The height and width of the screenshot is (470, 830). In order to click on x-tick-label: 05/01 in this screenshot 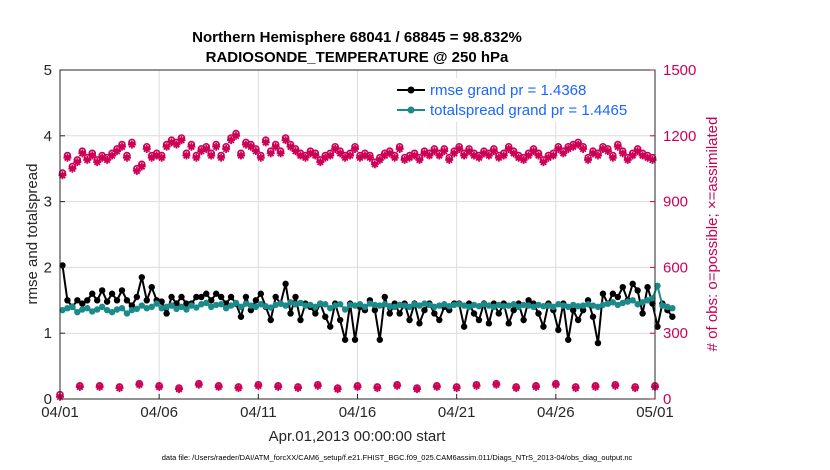, I will do `click(655, 412)`.